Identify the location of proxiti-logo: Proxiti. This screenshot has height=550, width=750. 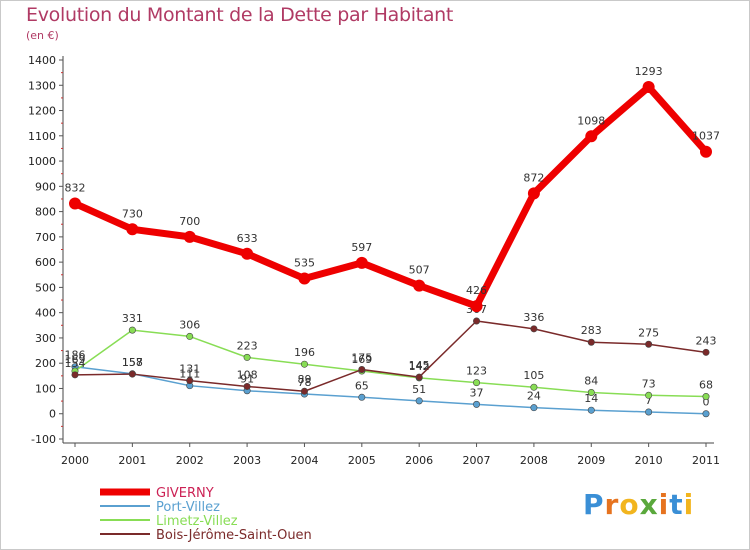
(638, 504).